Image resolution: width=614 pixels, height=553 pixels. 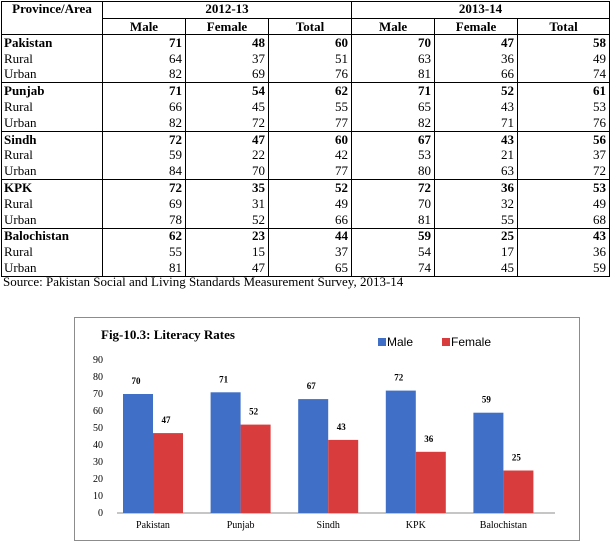 I want to click on legend-label-male: Male, so click(x=400, y=342).